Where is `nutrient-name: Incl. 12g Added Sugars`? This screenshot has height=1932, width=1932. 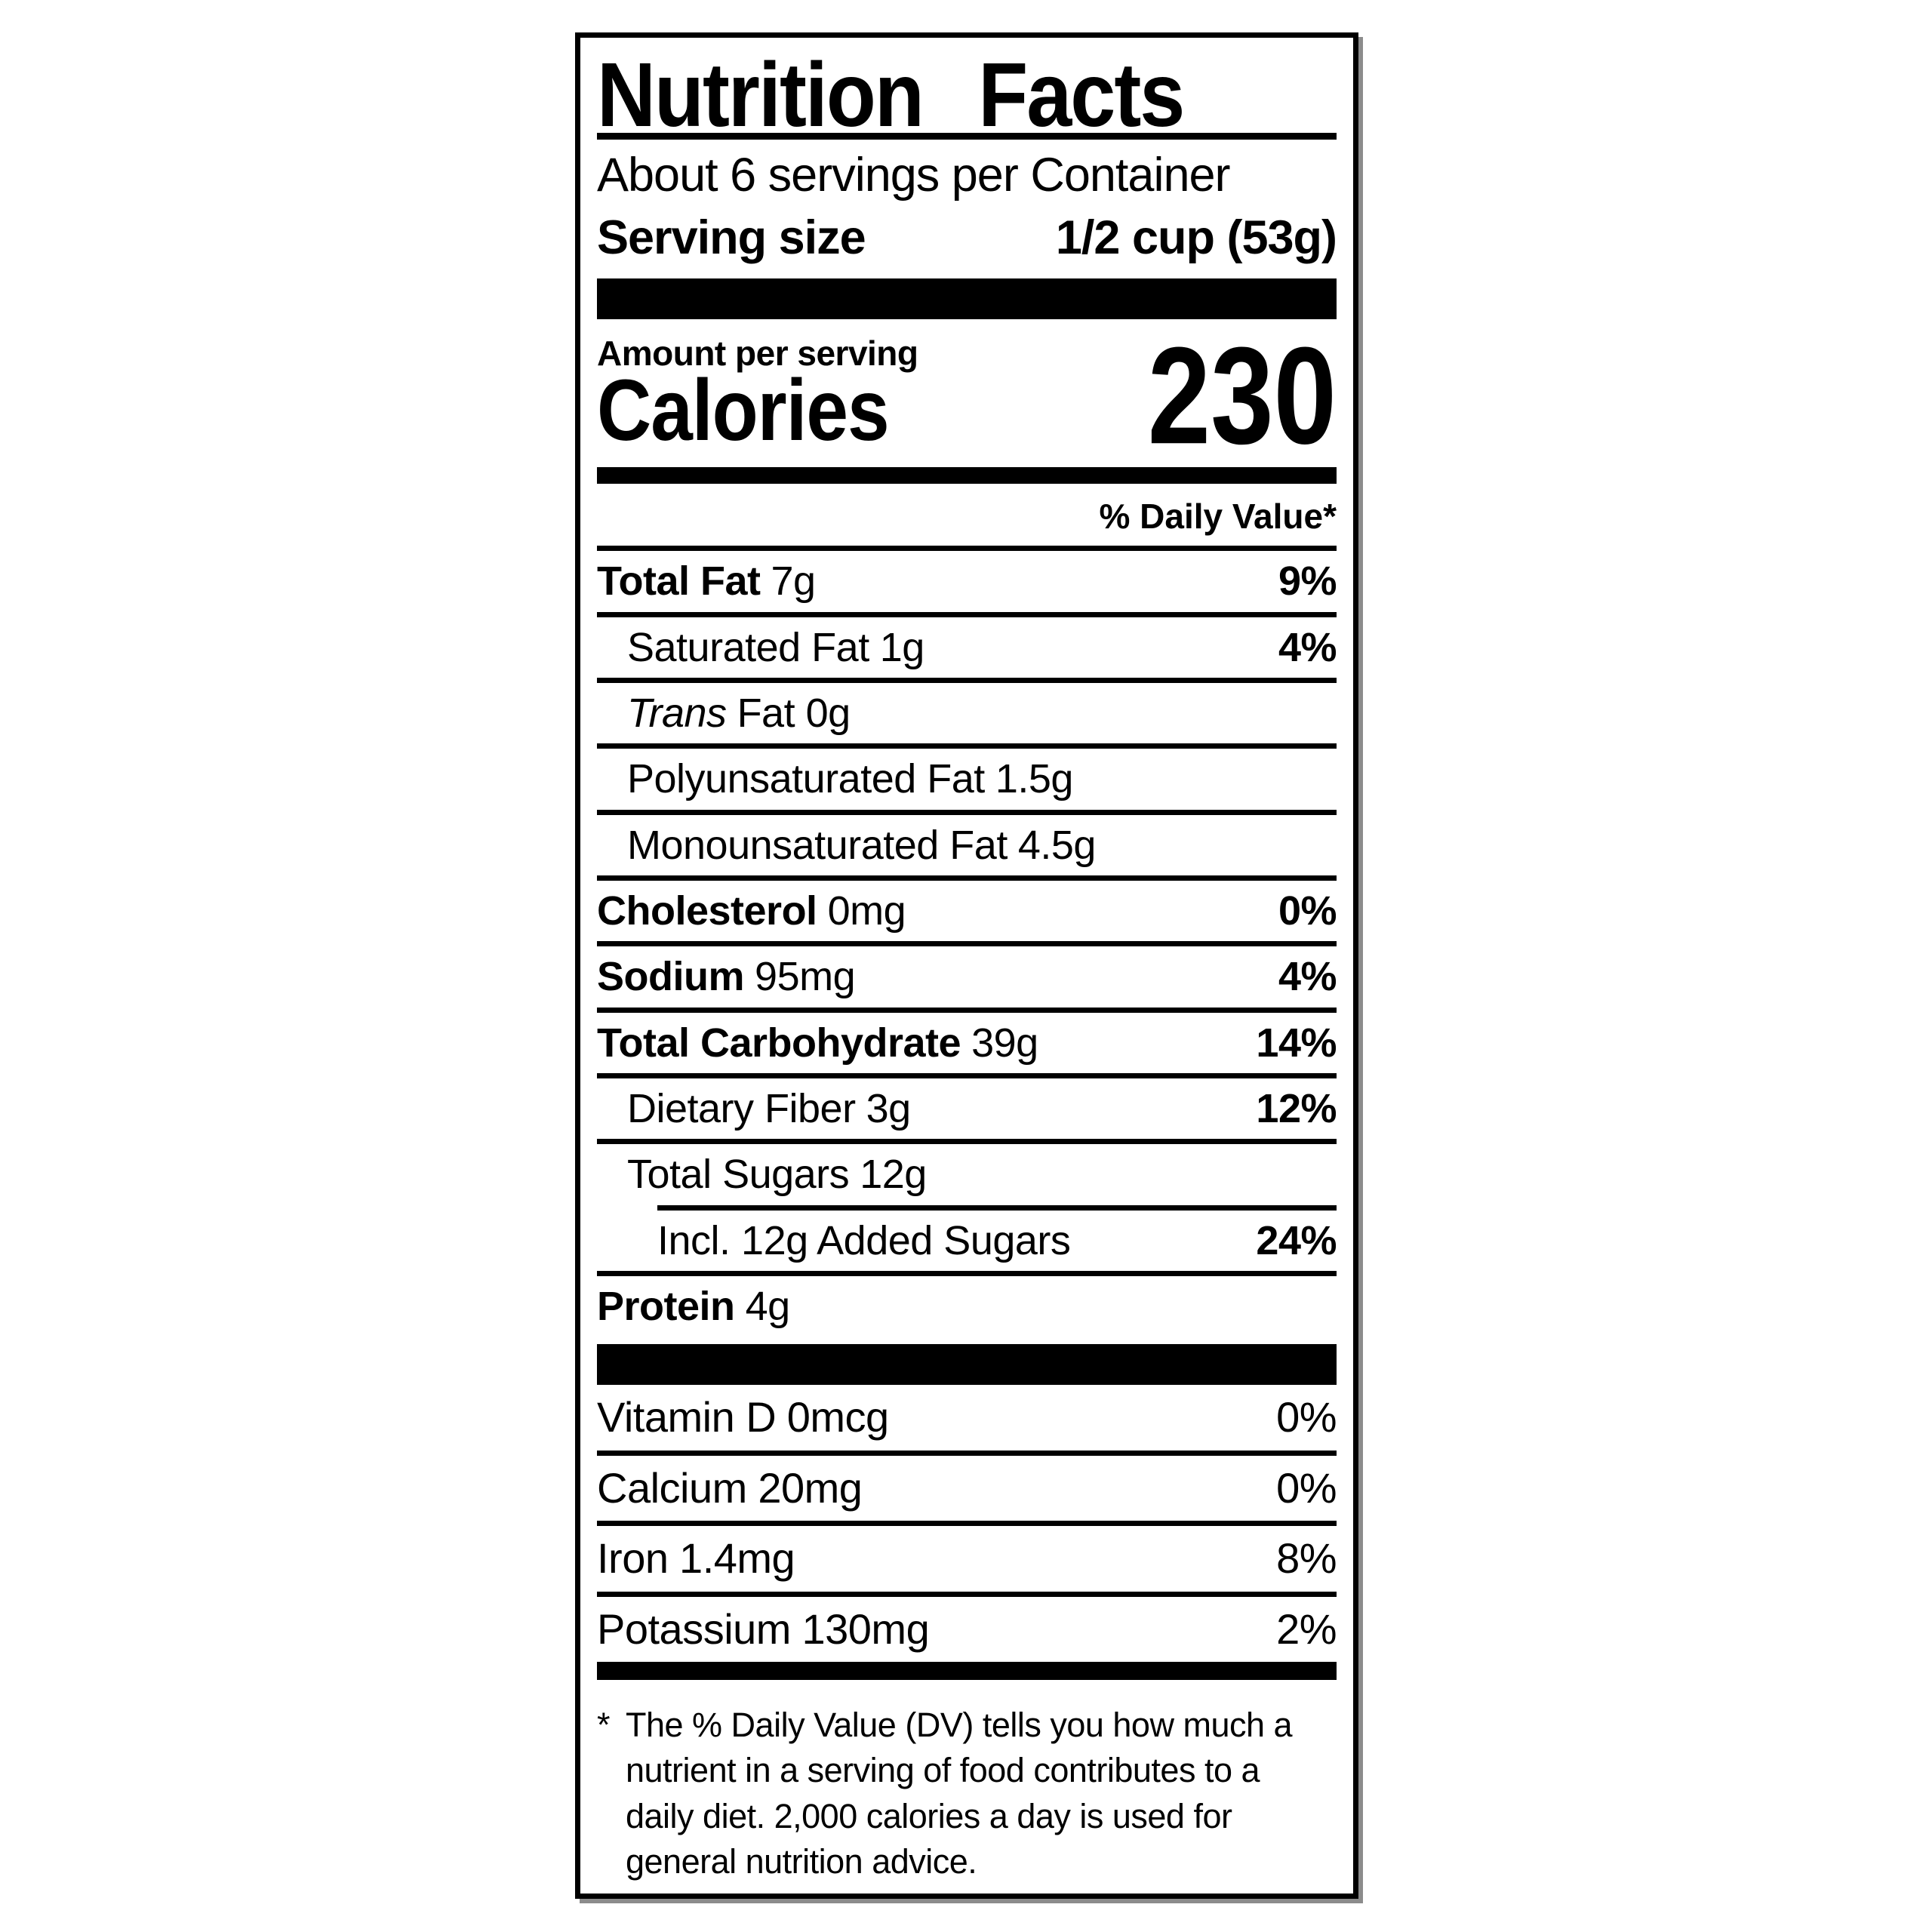 nutrient-name: Incl. 12g Added Sugars is located at coordinates (864, 1240).